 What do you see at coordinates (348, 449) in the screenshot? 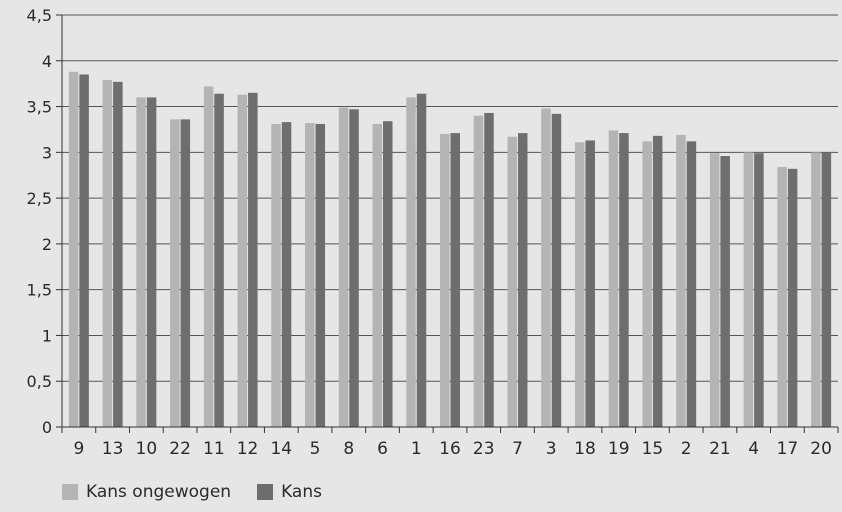
I see `x-tick-label: 8` at bounding box center [348, 449].